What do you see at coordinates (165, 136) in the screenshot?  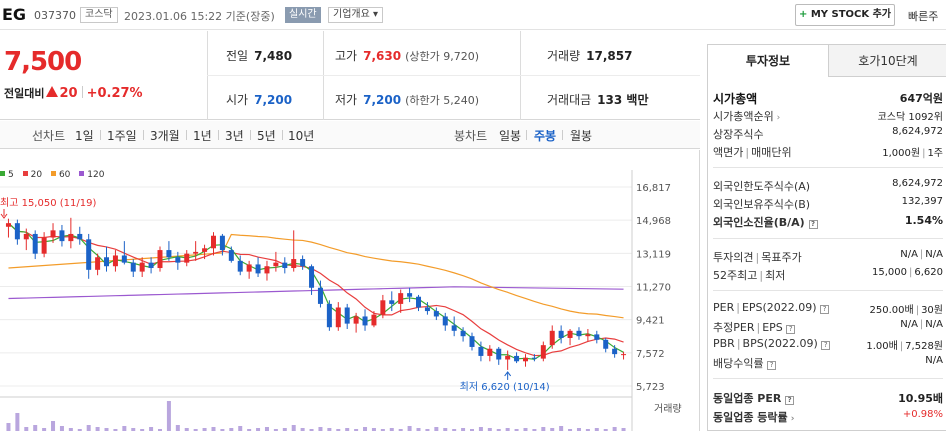 I see `period-3m: 3개월` at bounding box center [165, 136].